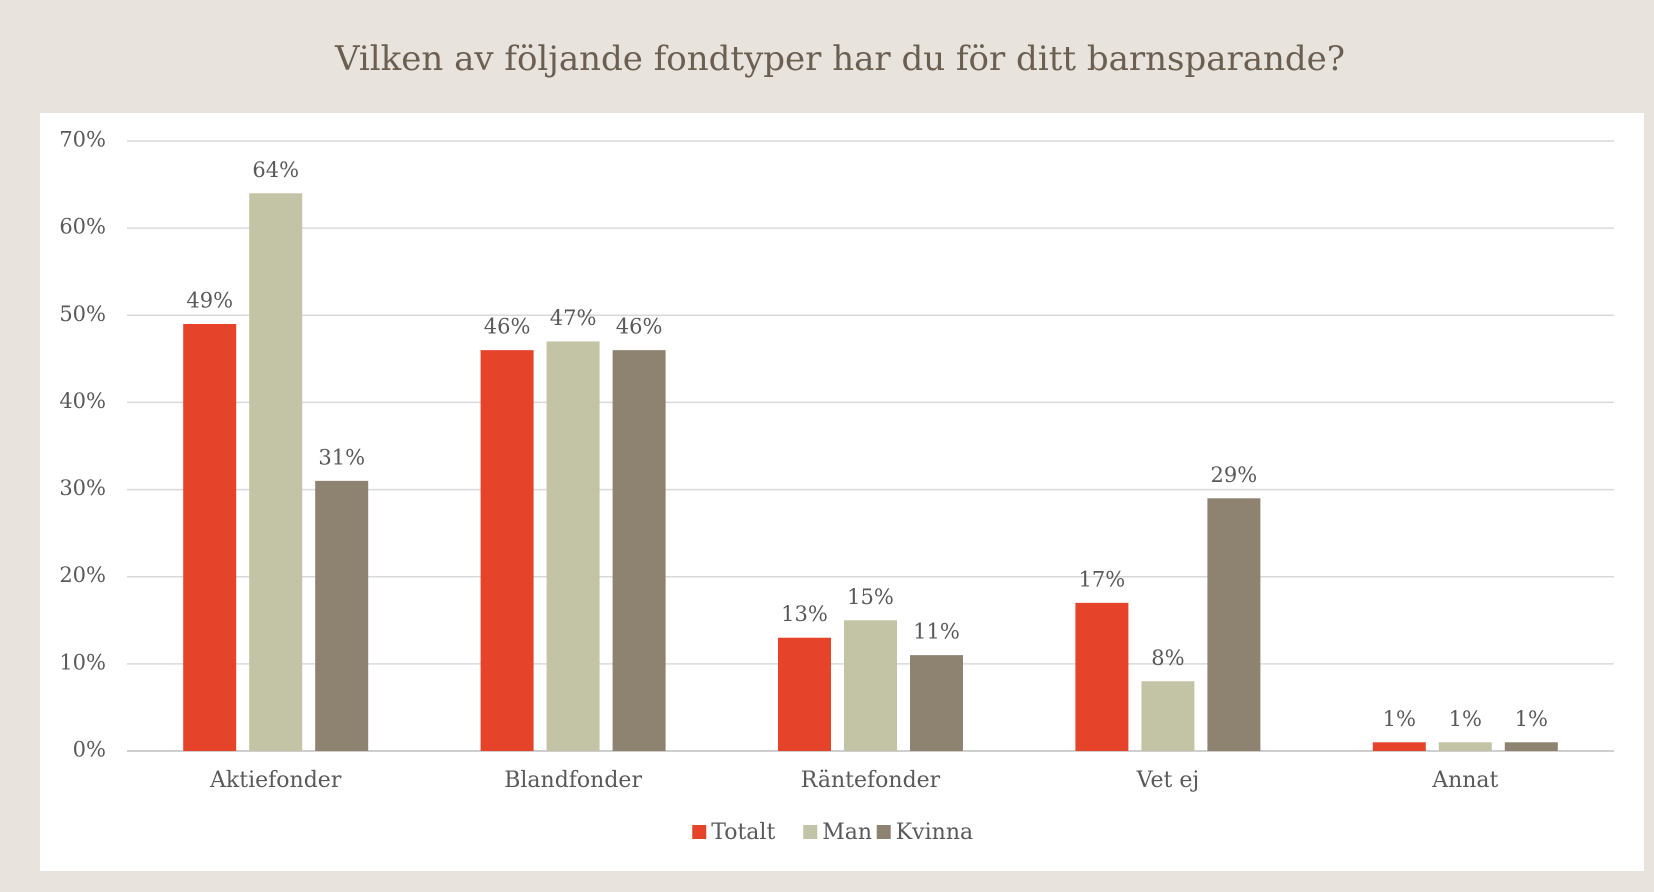 This screenshot has height=892, width=1654. What do you see at coordinates (1464, 780) in the screenshot?
I see `x-tick-label: Annat` at bounding box center [1464, 780].